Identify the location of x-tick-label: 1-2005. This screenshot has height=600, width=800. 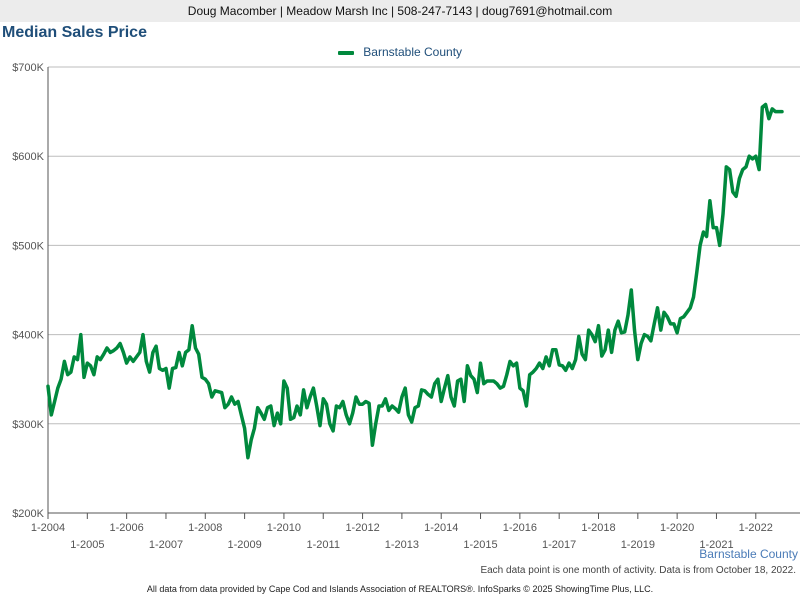
(87, 545).